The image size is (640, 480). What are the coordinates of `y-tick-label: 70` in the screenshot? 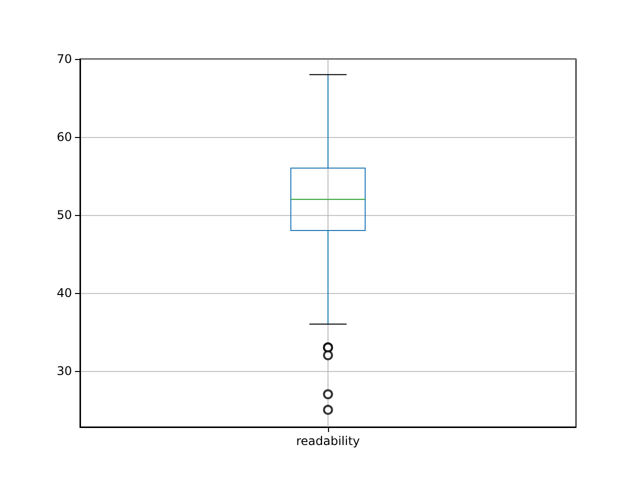 It's located at (64, 59).